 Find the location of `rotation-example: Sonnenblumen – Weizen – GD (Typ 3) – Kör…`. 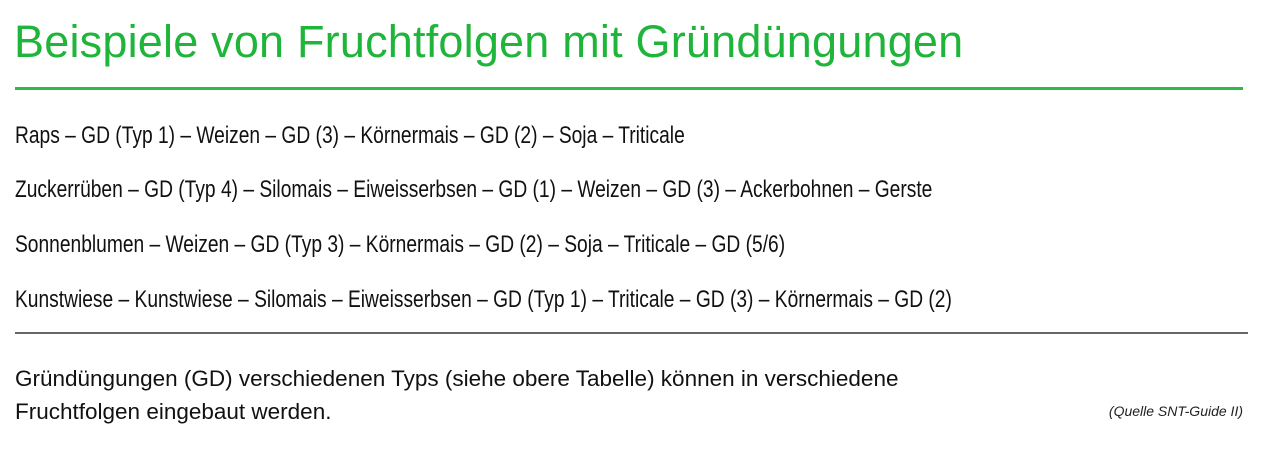

rotation-example: Sonnenblumen – Weizen – GD (Typ 3) – Kör… is located at coordinates (400, 244).